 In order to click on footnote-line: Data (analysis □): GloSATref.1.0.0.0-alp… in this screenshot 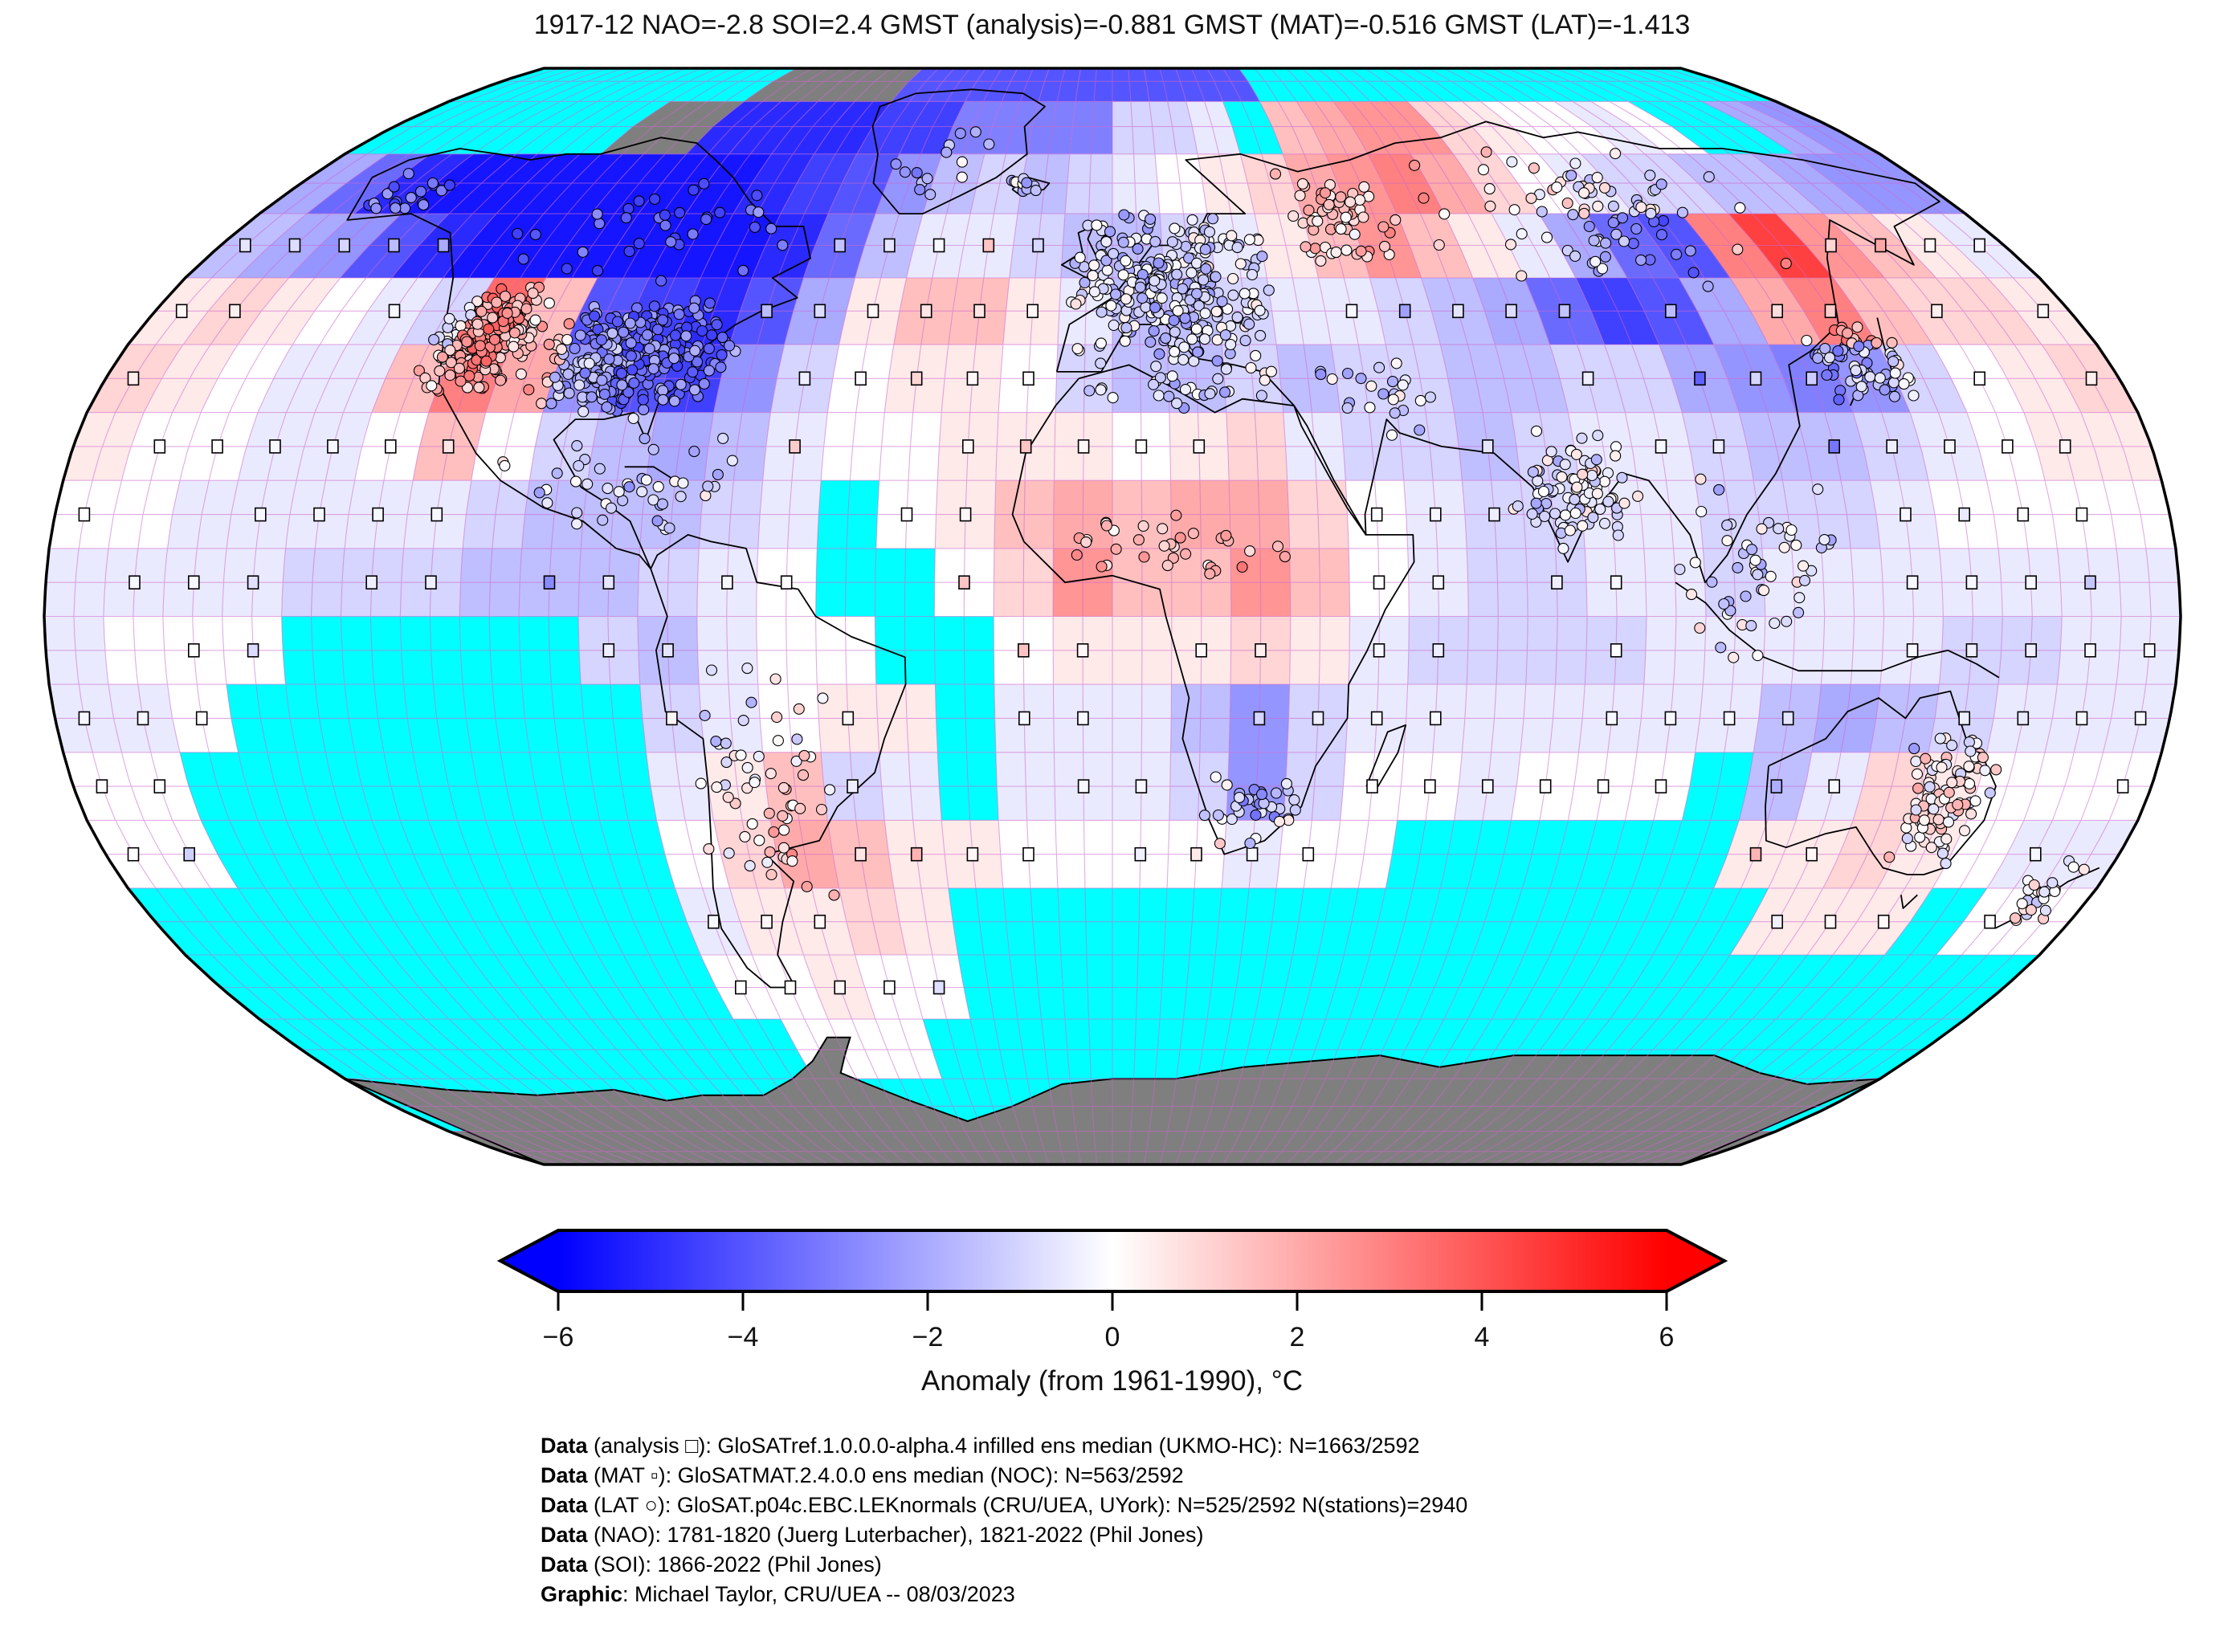, I will do `click(980, 1446)`.